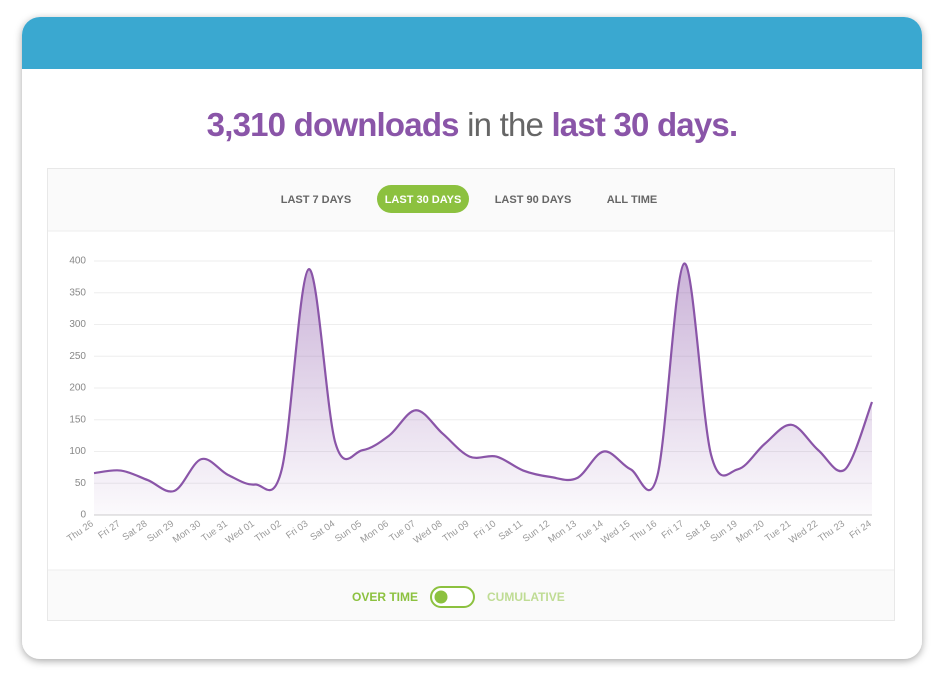  Describe the element at coordinates (77, 356) in the screenshot. I see `y-tick-label: 250` at that location.